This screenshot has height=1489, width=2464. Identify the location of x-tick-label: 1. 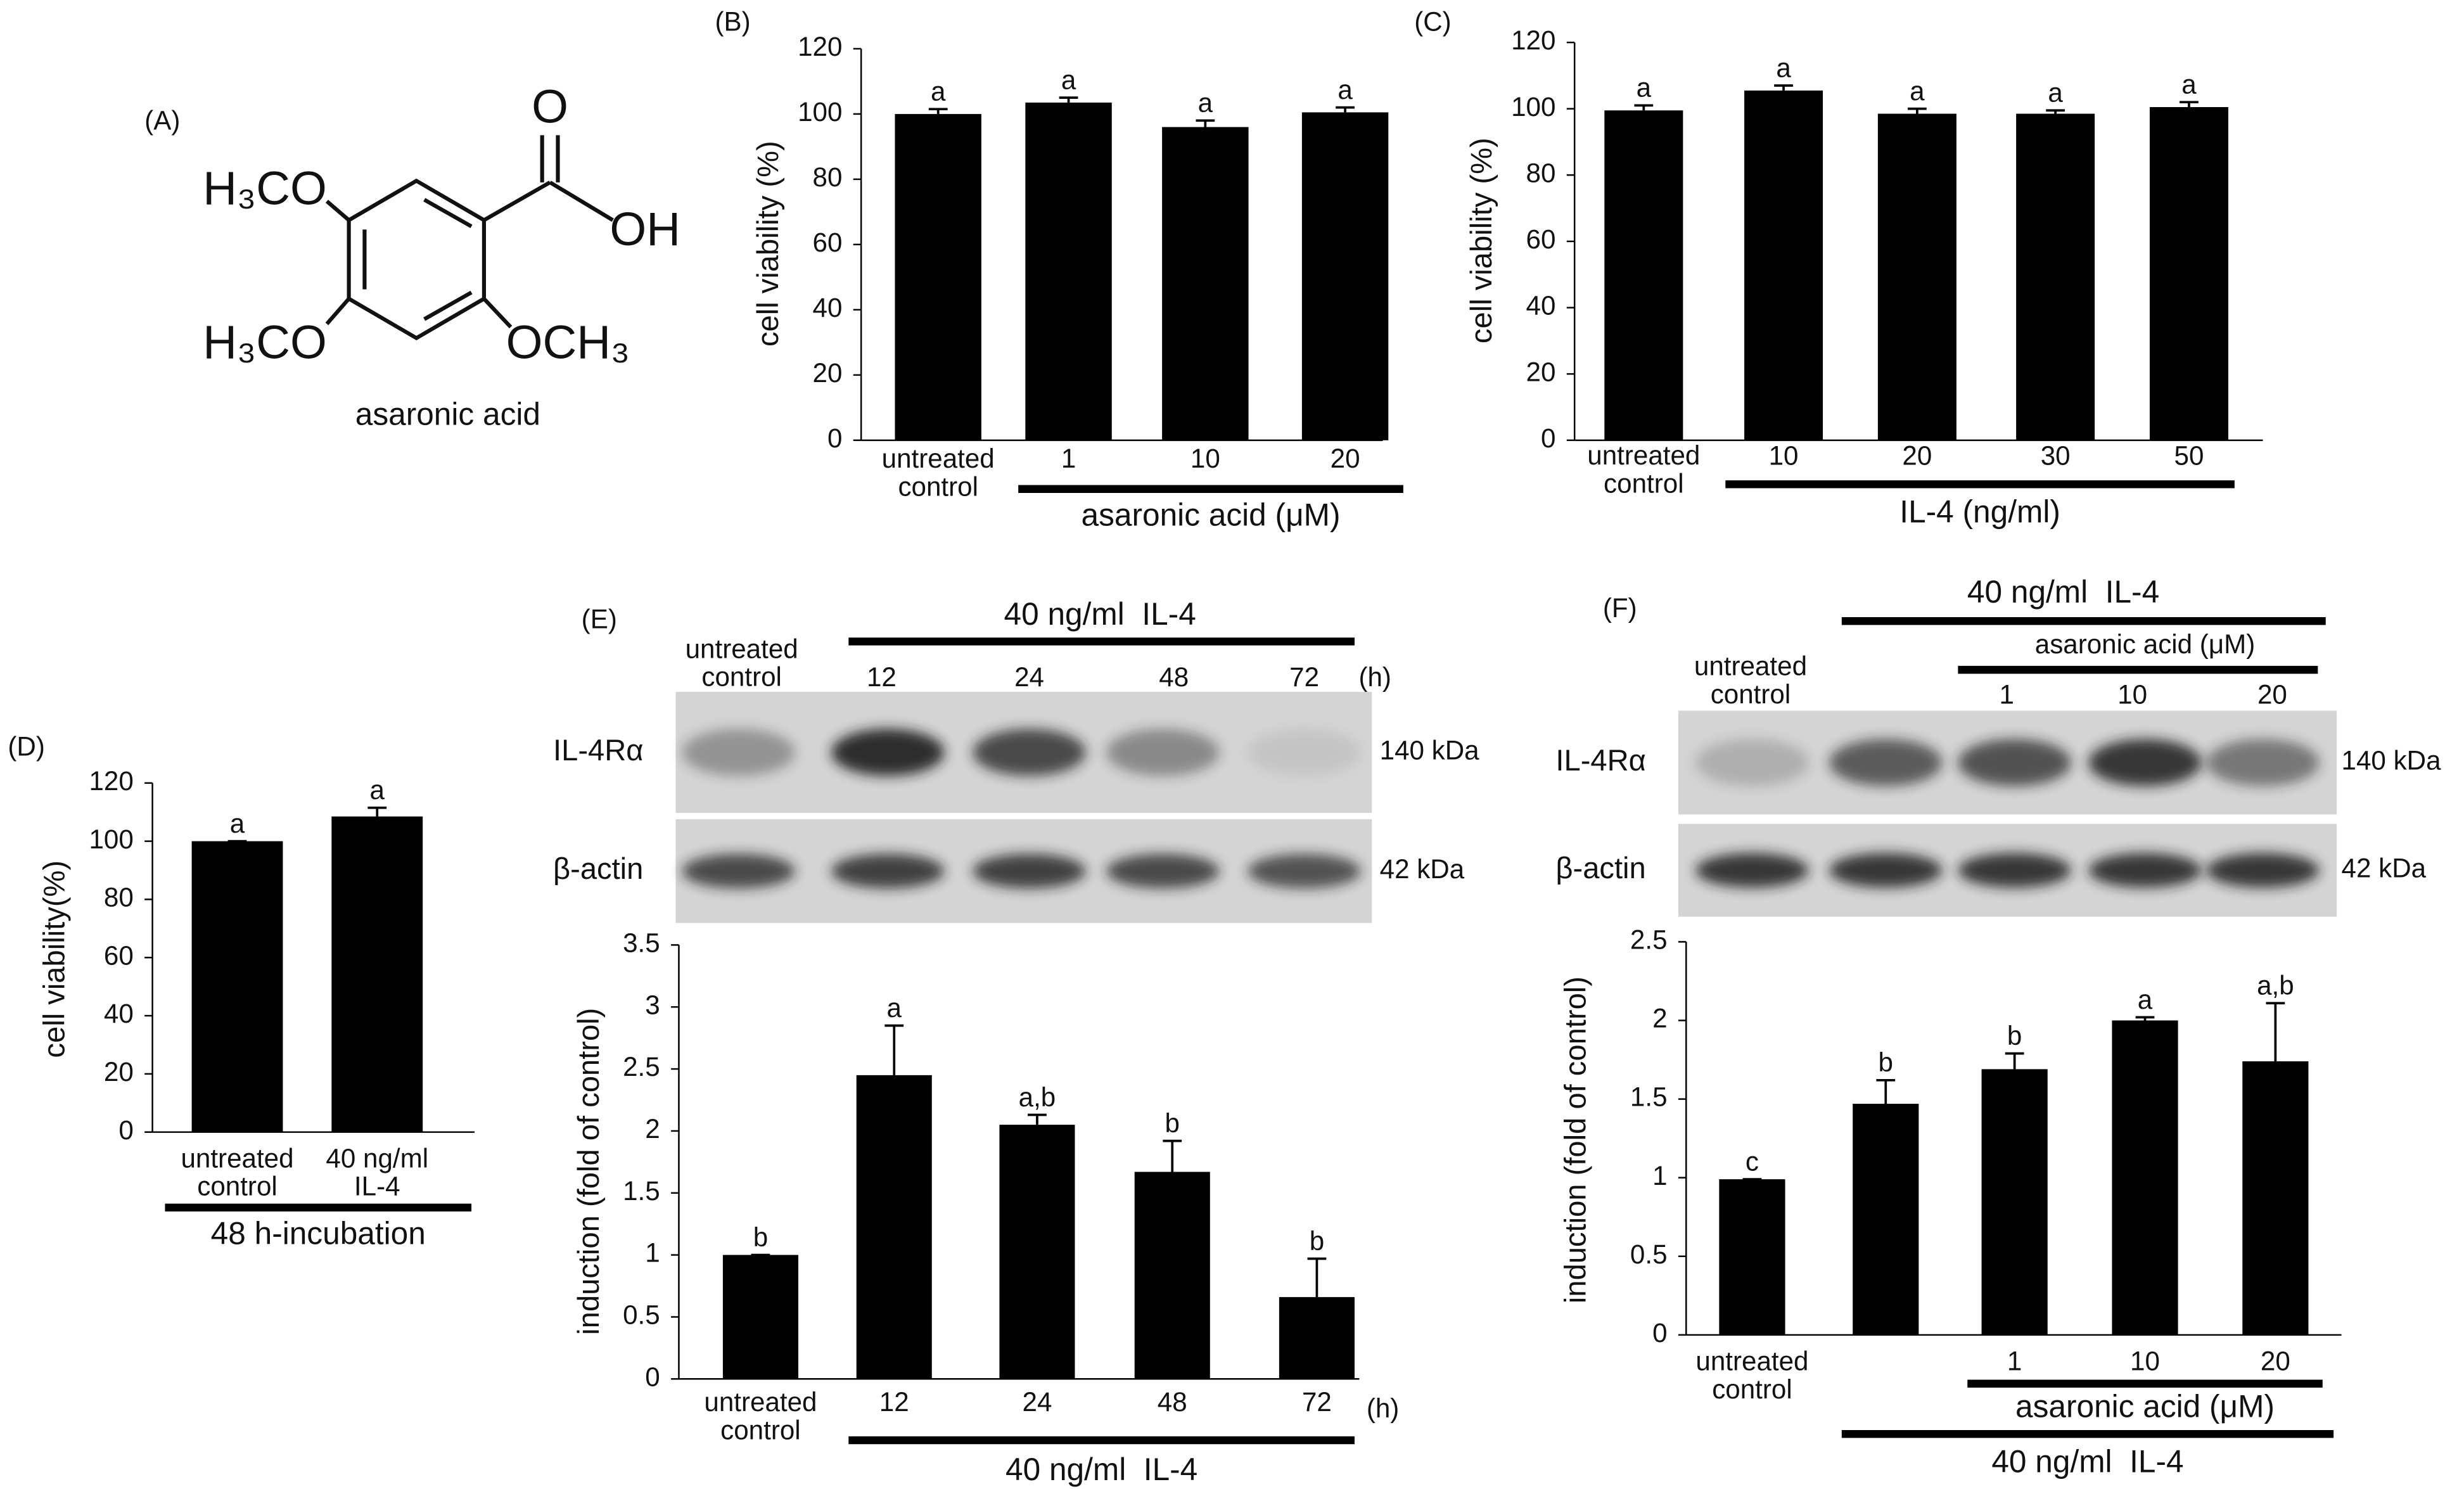
(1068, 458).